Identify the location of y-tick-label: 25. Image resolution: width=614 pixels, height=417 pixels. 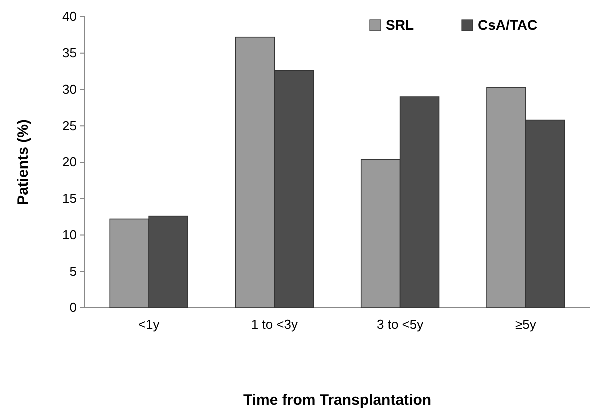
(69, 126).